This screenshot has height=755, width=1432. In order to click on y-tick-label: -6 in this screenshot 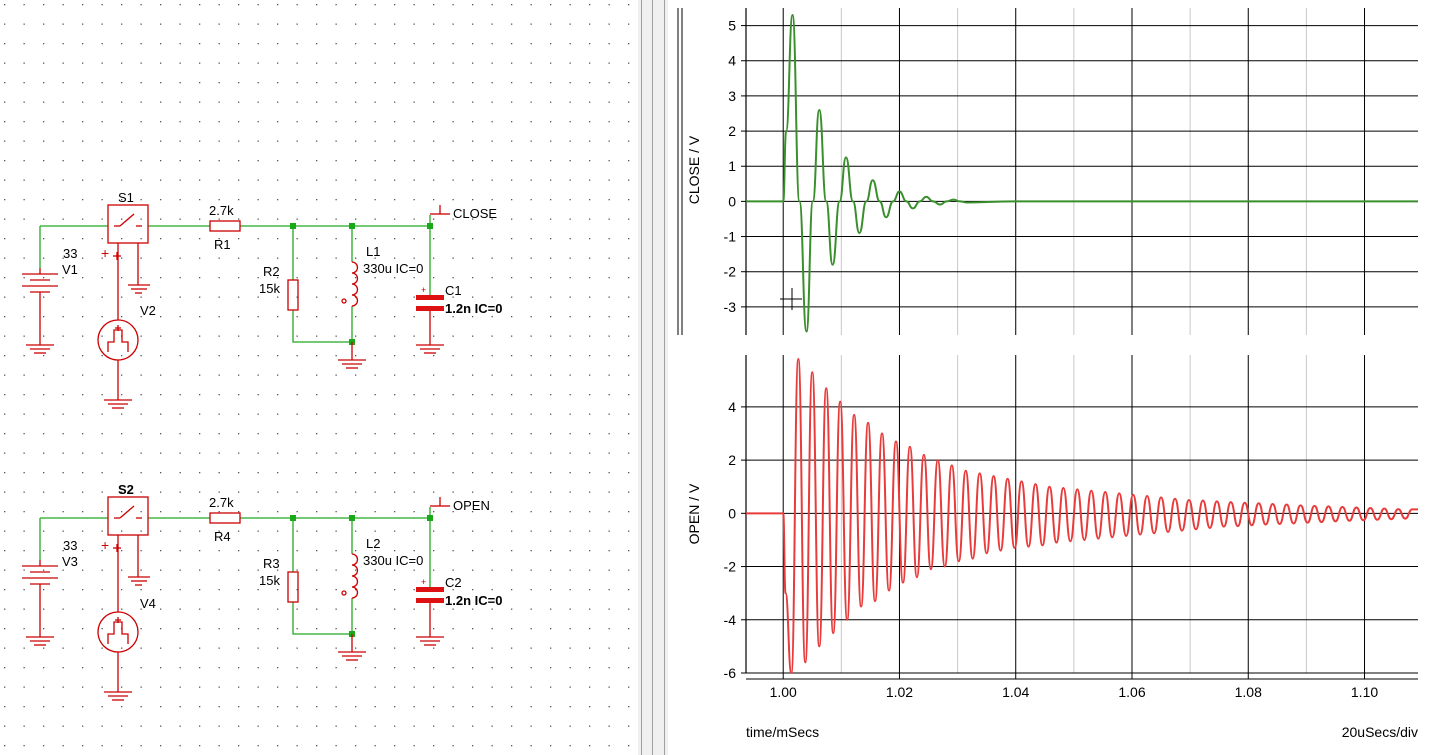, I will do `click(730, 673)`.